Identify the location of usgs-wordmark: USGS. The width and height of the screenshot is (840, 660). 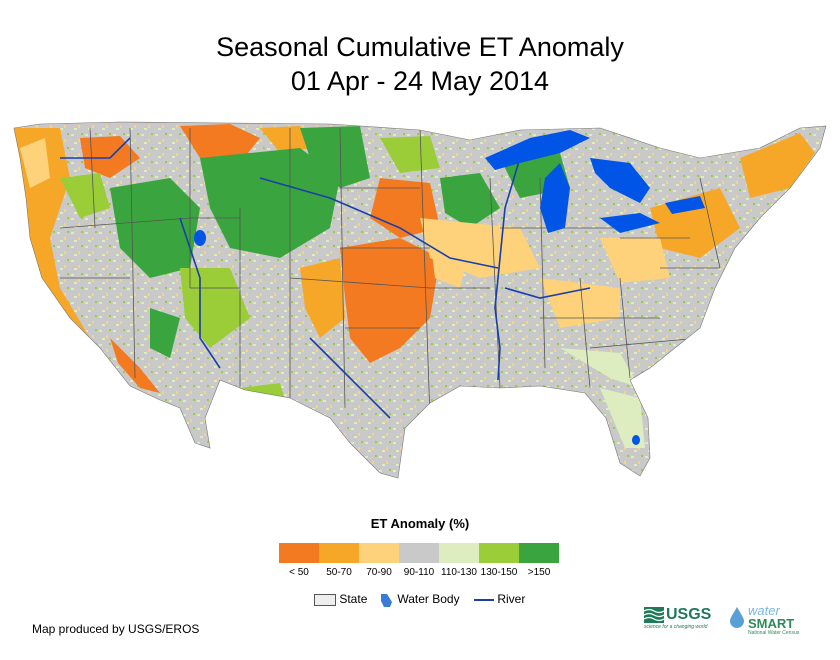
(689, 614).